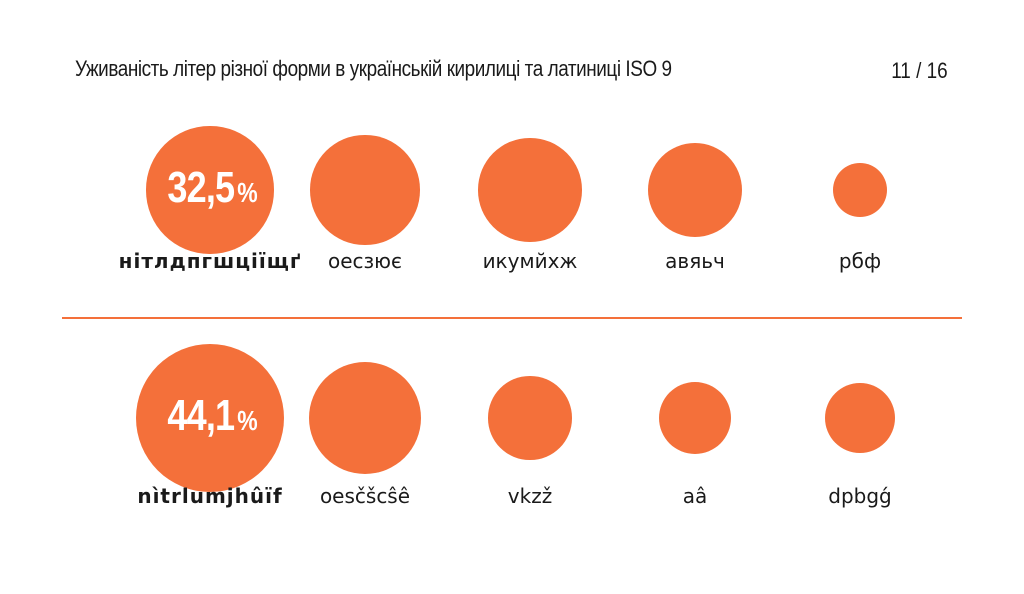  What do you see at coordinates (695, 496) in the screenshot?
I see `category-label-2-4: aâ` at bounding box center [695, 496].